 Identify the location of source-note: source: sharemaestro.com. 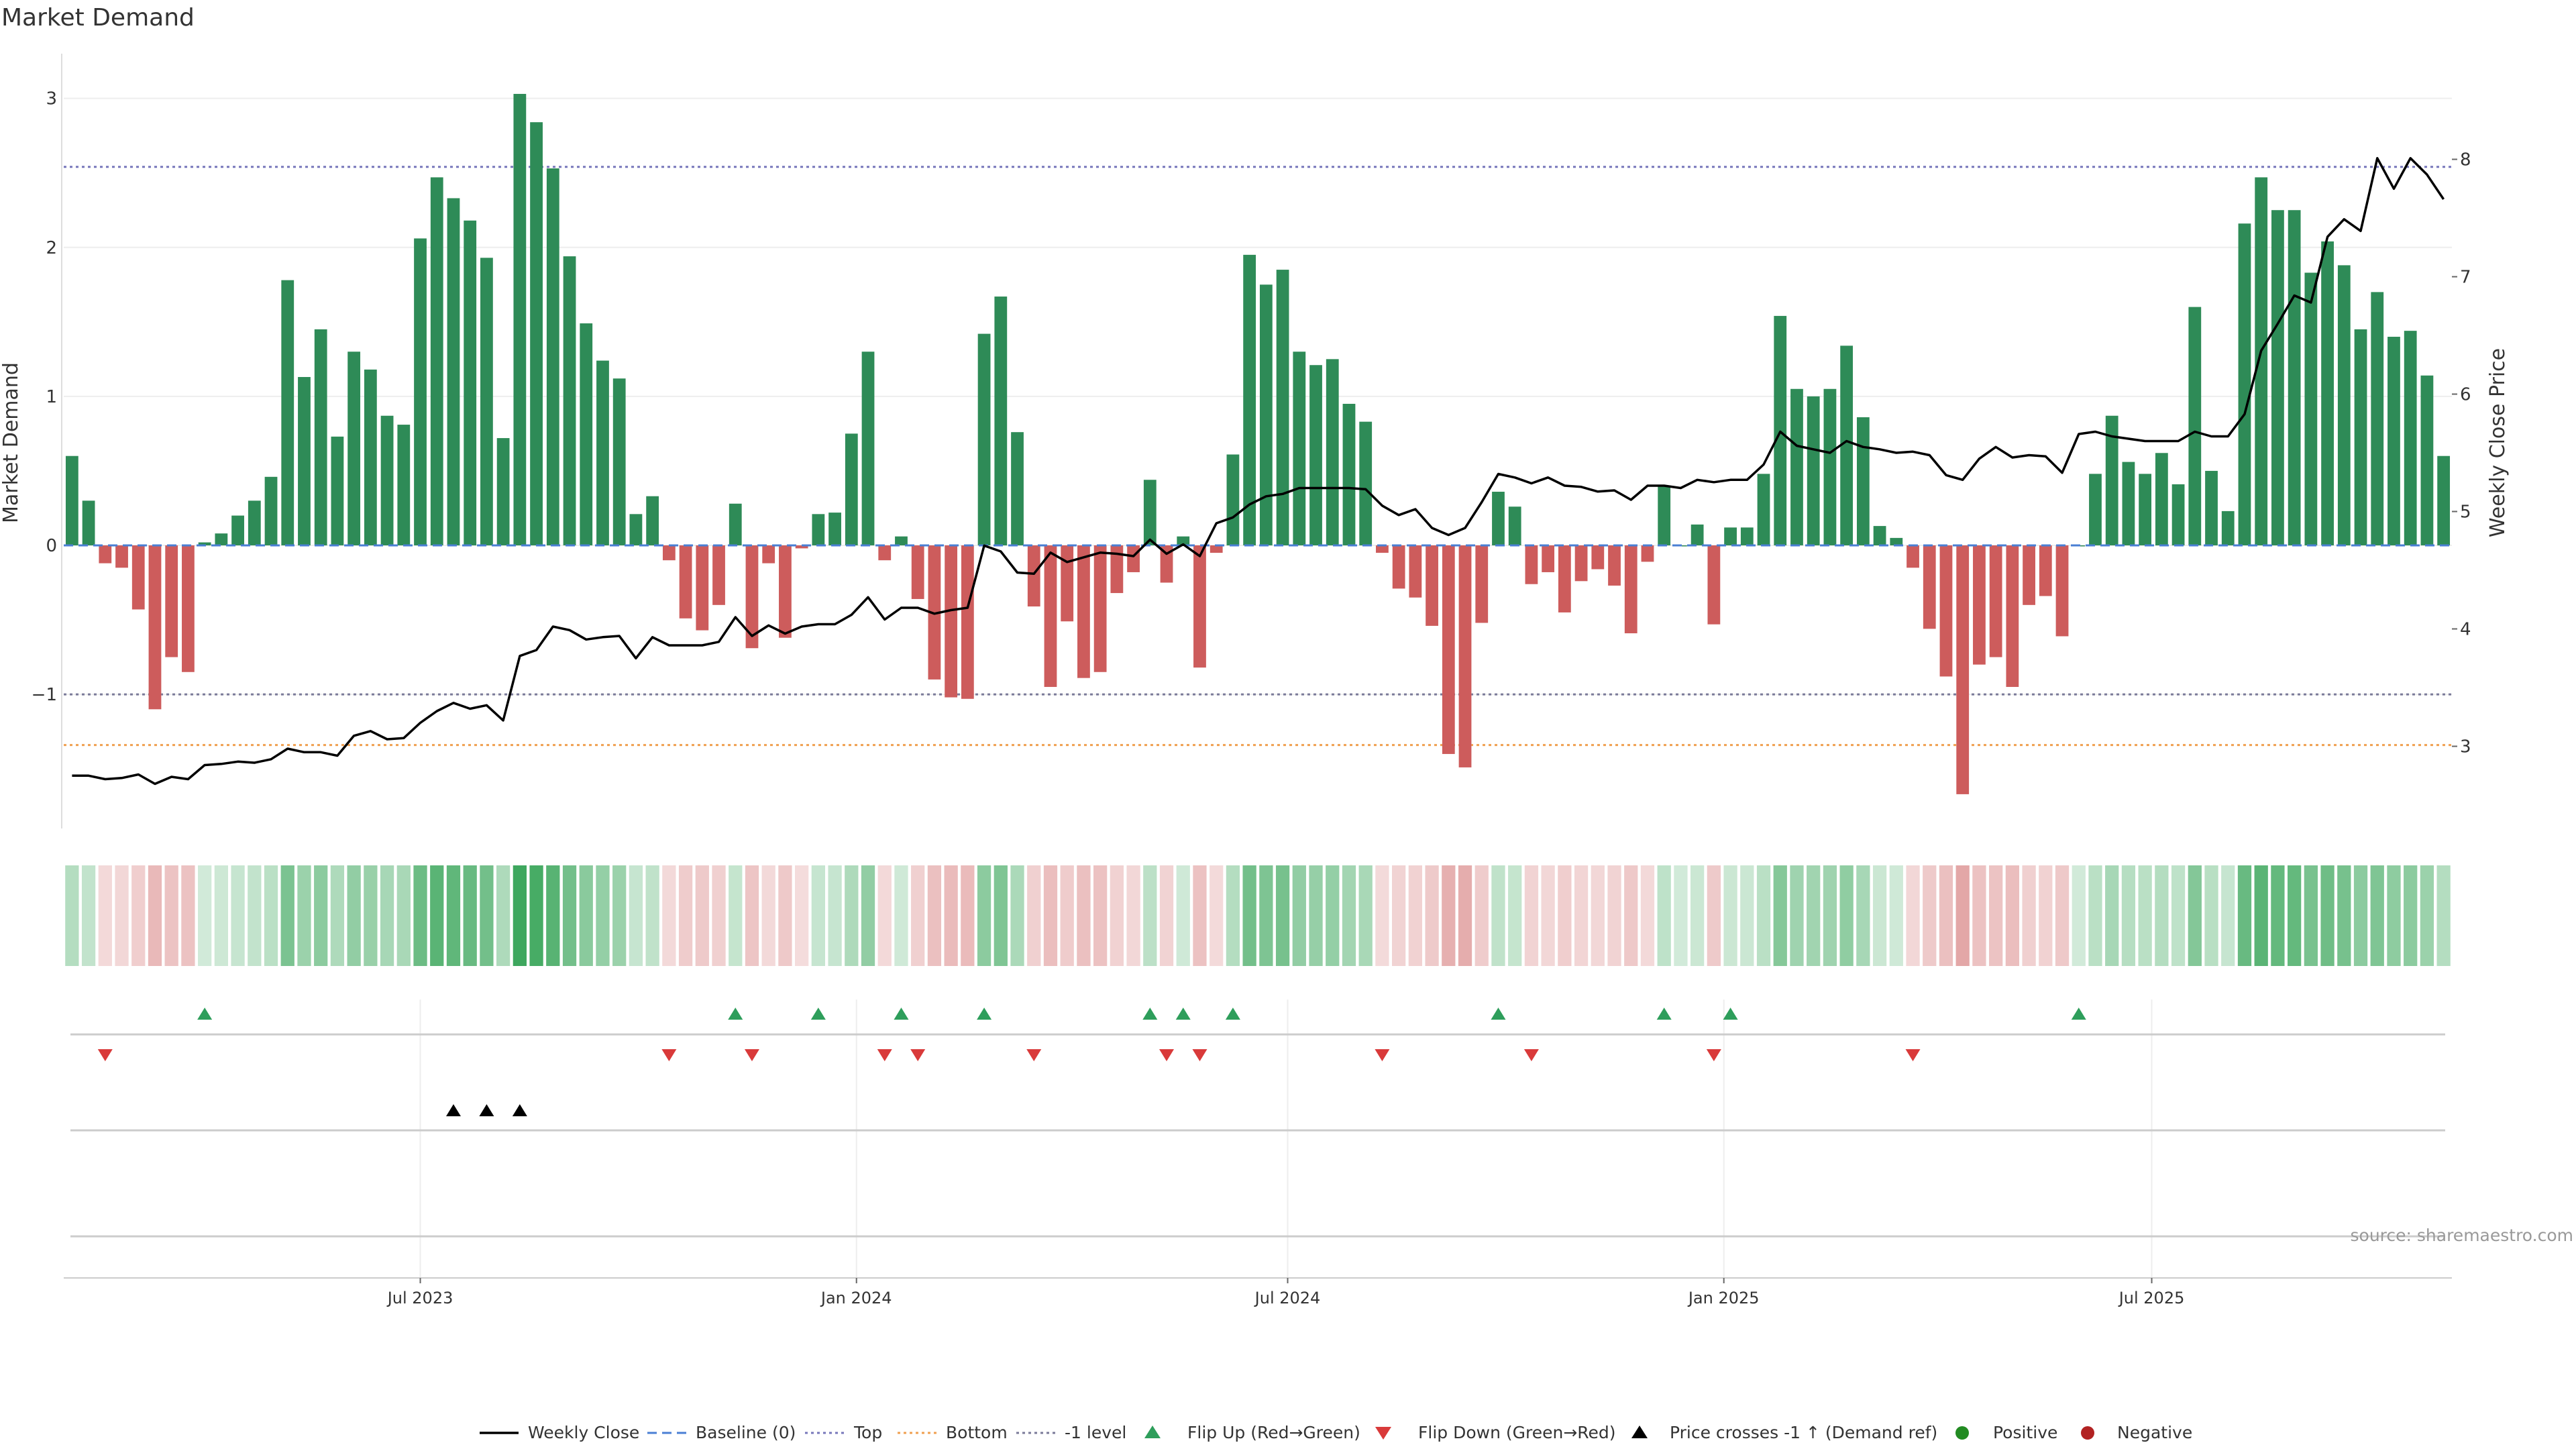
(2462, 1235).